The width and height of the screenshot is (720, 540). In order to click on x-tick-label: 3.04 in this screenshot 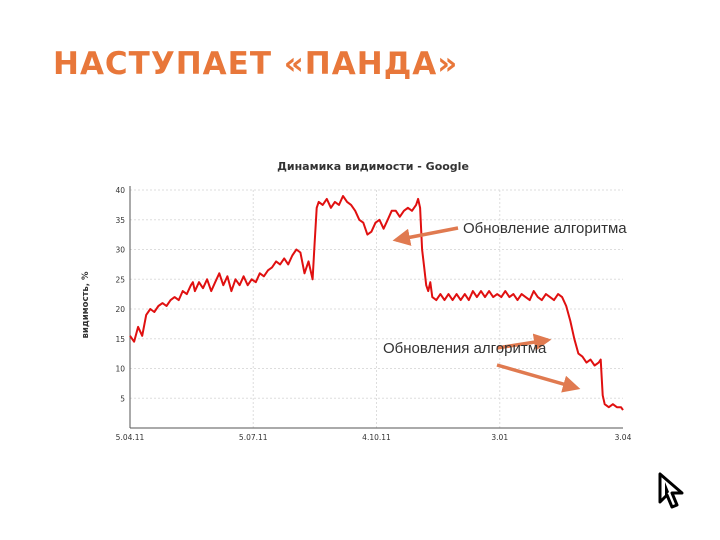, I will do `click(623, 437)`.